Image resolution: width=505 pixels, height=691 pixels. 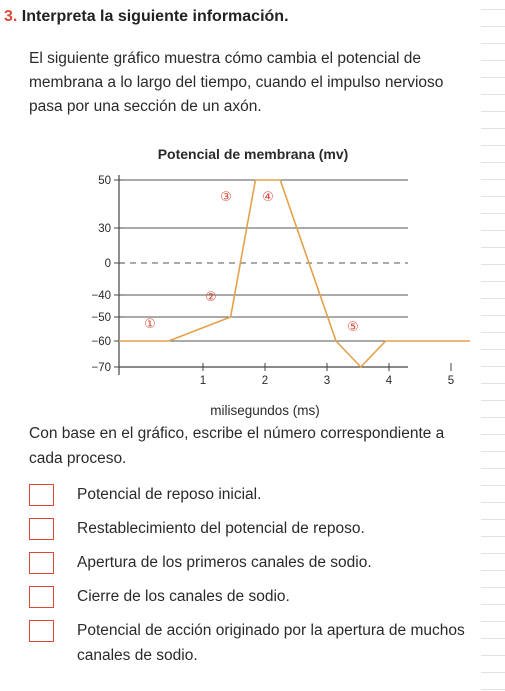 What do you see at coordinates (203, 381) in the screenshot?
I see `x-tick-label: 1` at bounding box center [203, 381].